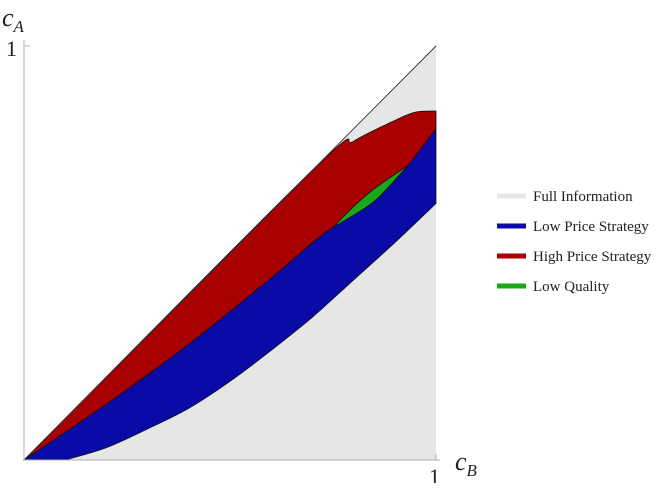  I want to click on legend-label-full-information: Full Information, so click(583, 197).